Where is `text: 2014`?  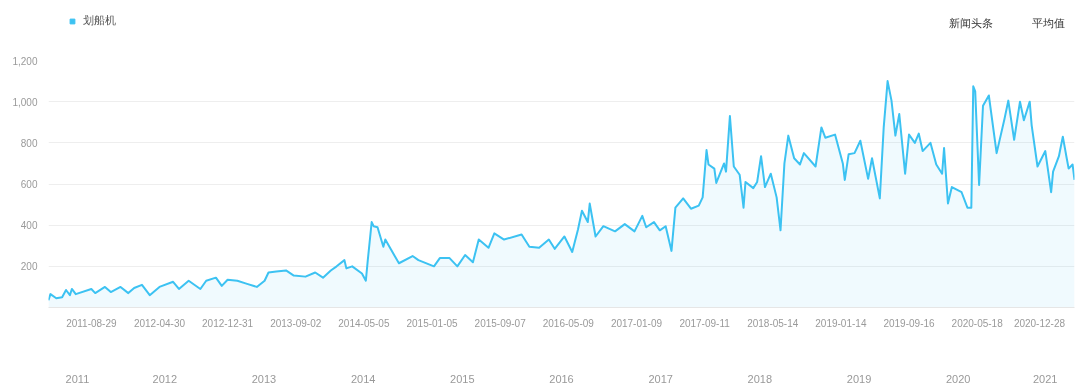
text: 2014 is located at coordinates (363, 378).